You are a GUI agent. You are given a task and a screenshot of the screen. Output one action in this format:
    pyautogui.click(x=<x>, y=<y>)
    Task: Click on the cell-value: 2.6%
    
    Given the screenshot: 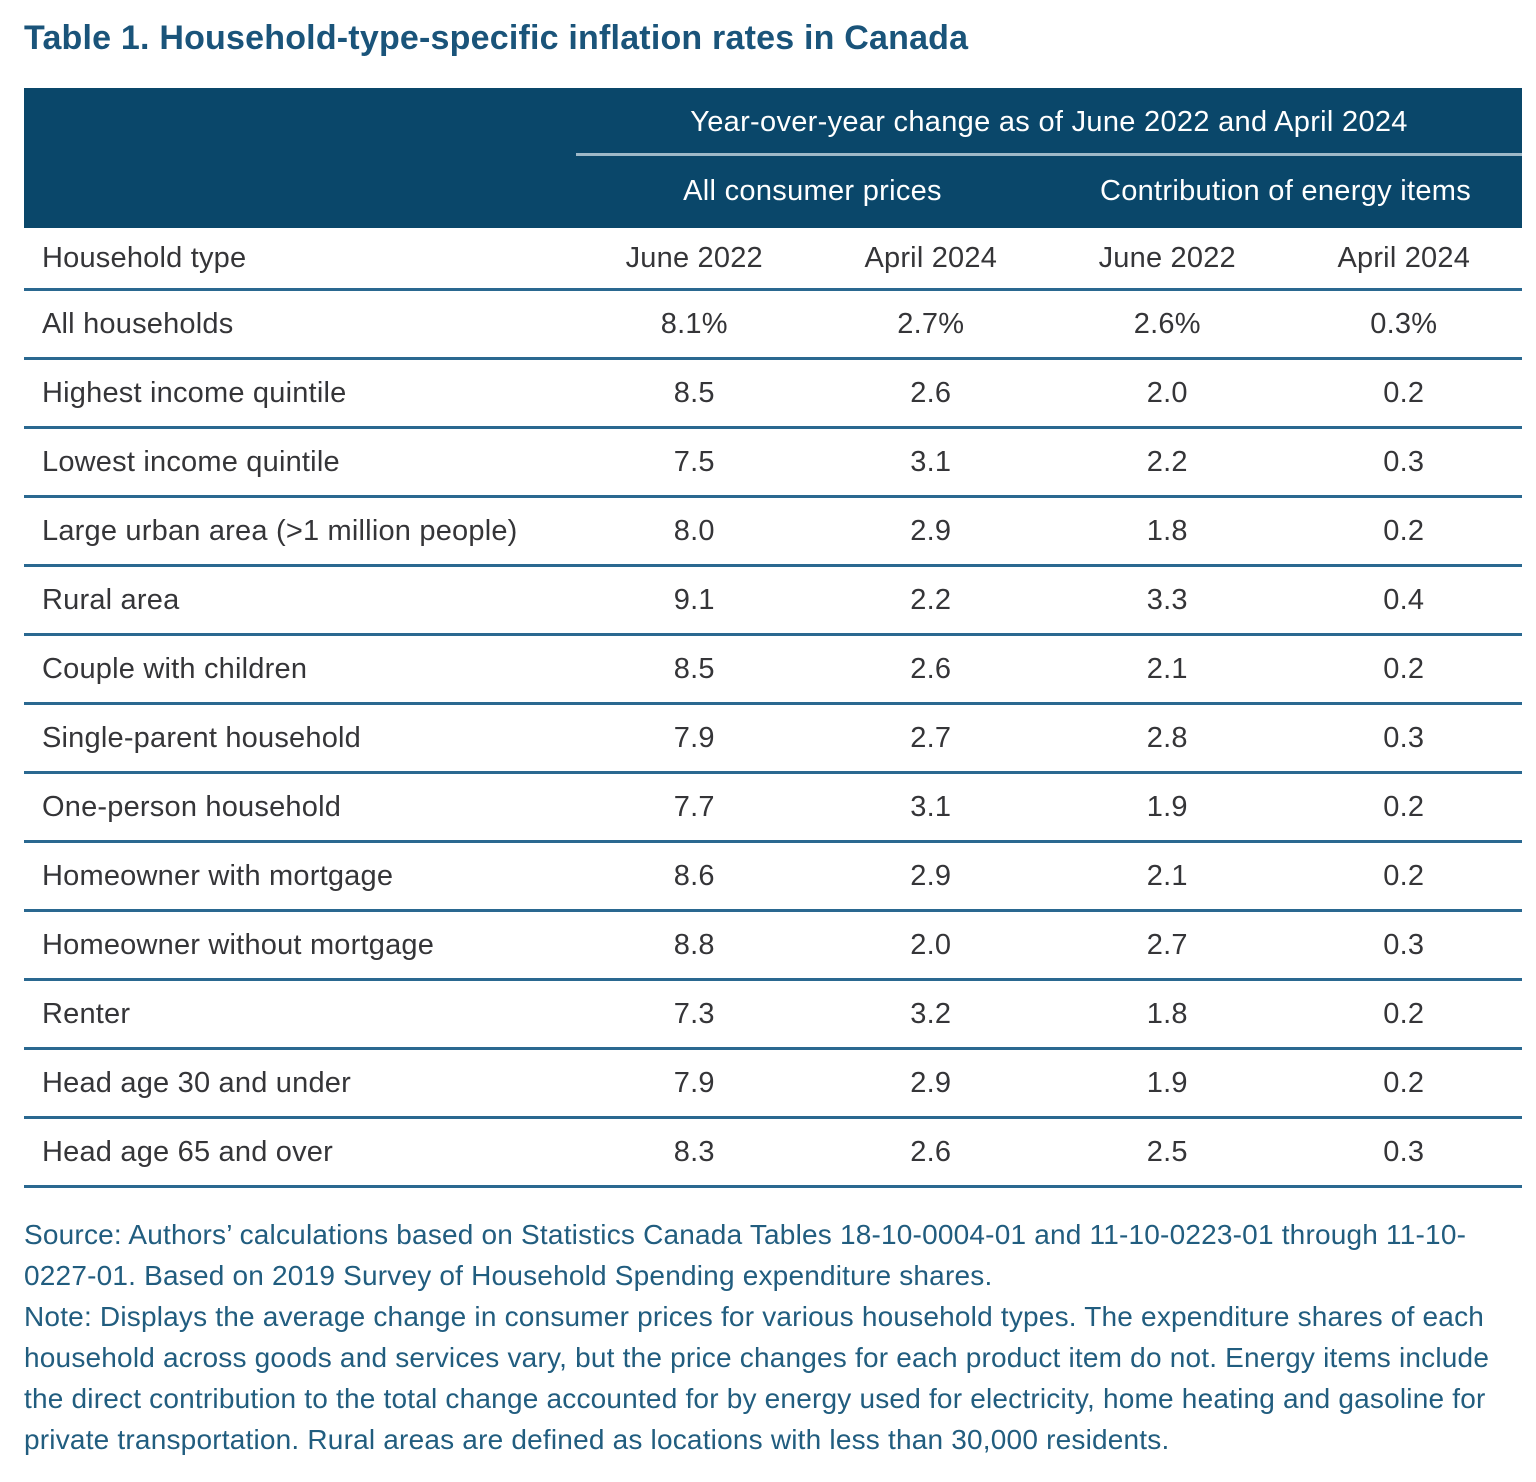 What is the action you would take?
    pyautogui.click(x=1167, y=323)
    